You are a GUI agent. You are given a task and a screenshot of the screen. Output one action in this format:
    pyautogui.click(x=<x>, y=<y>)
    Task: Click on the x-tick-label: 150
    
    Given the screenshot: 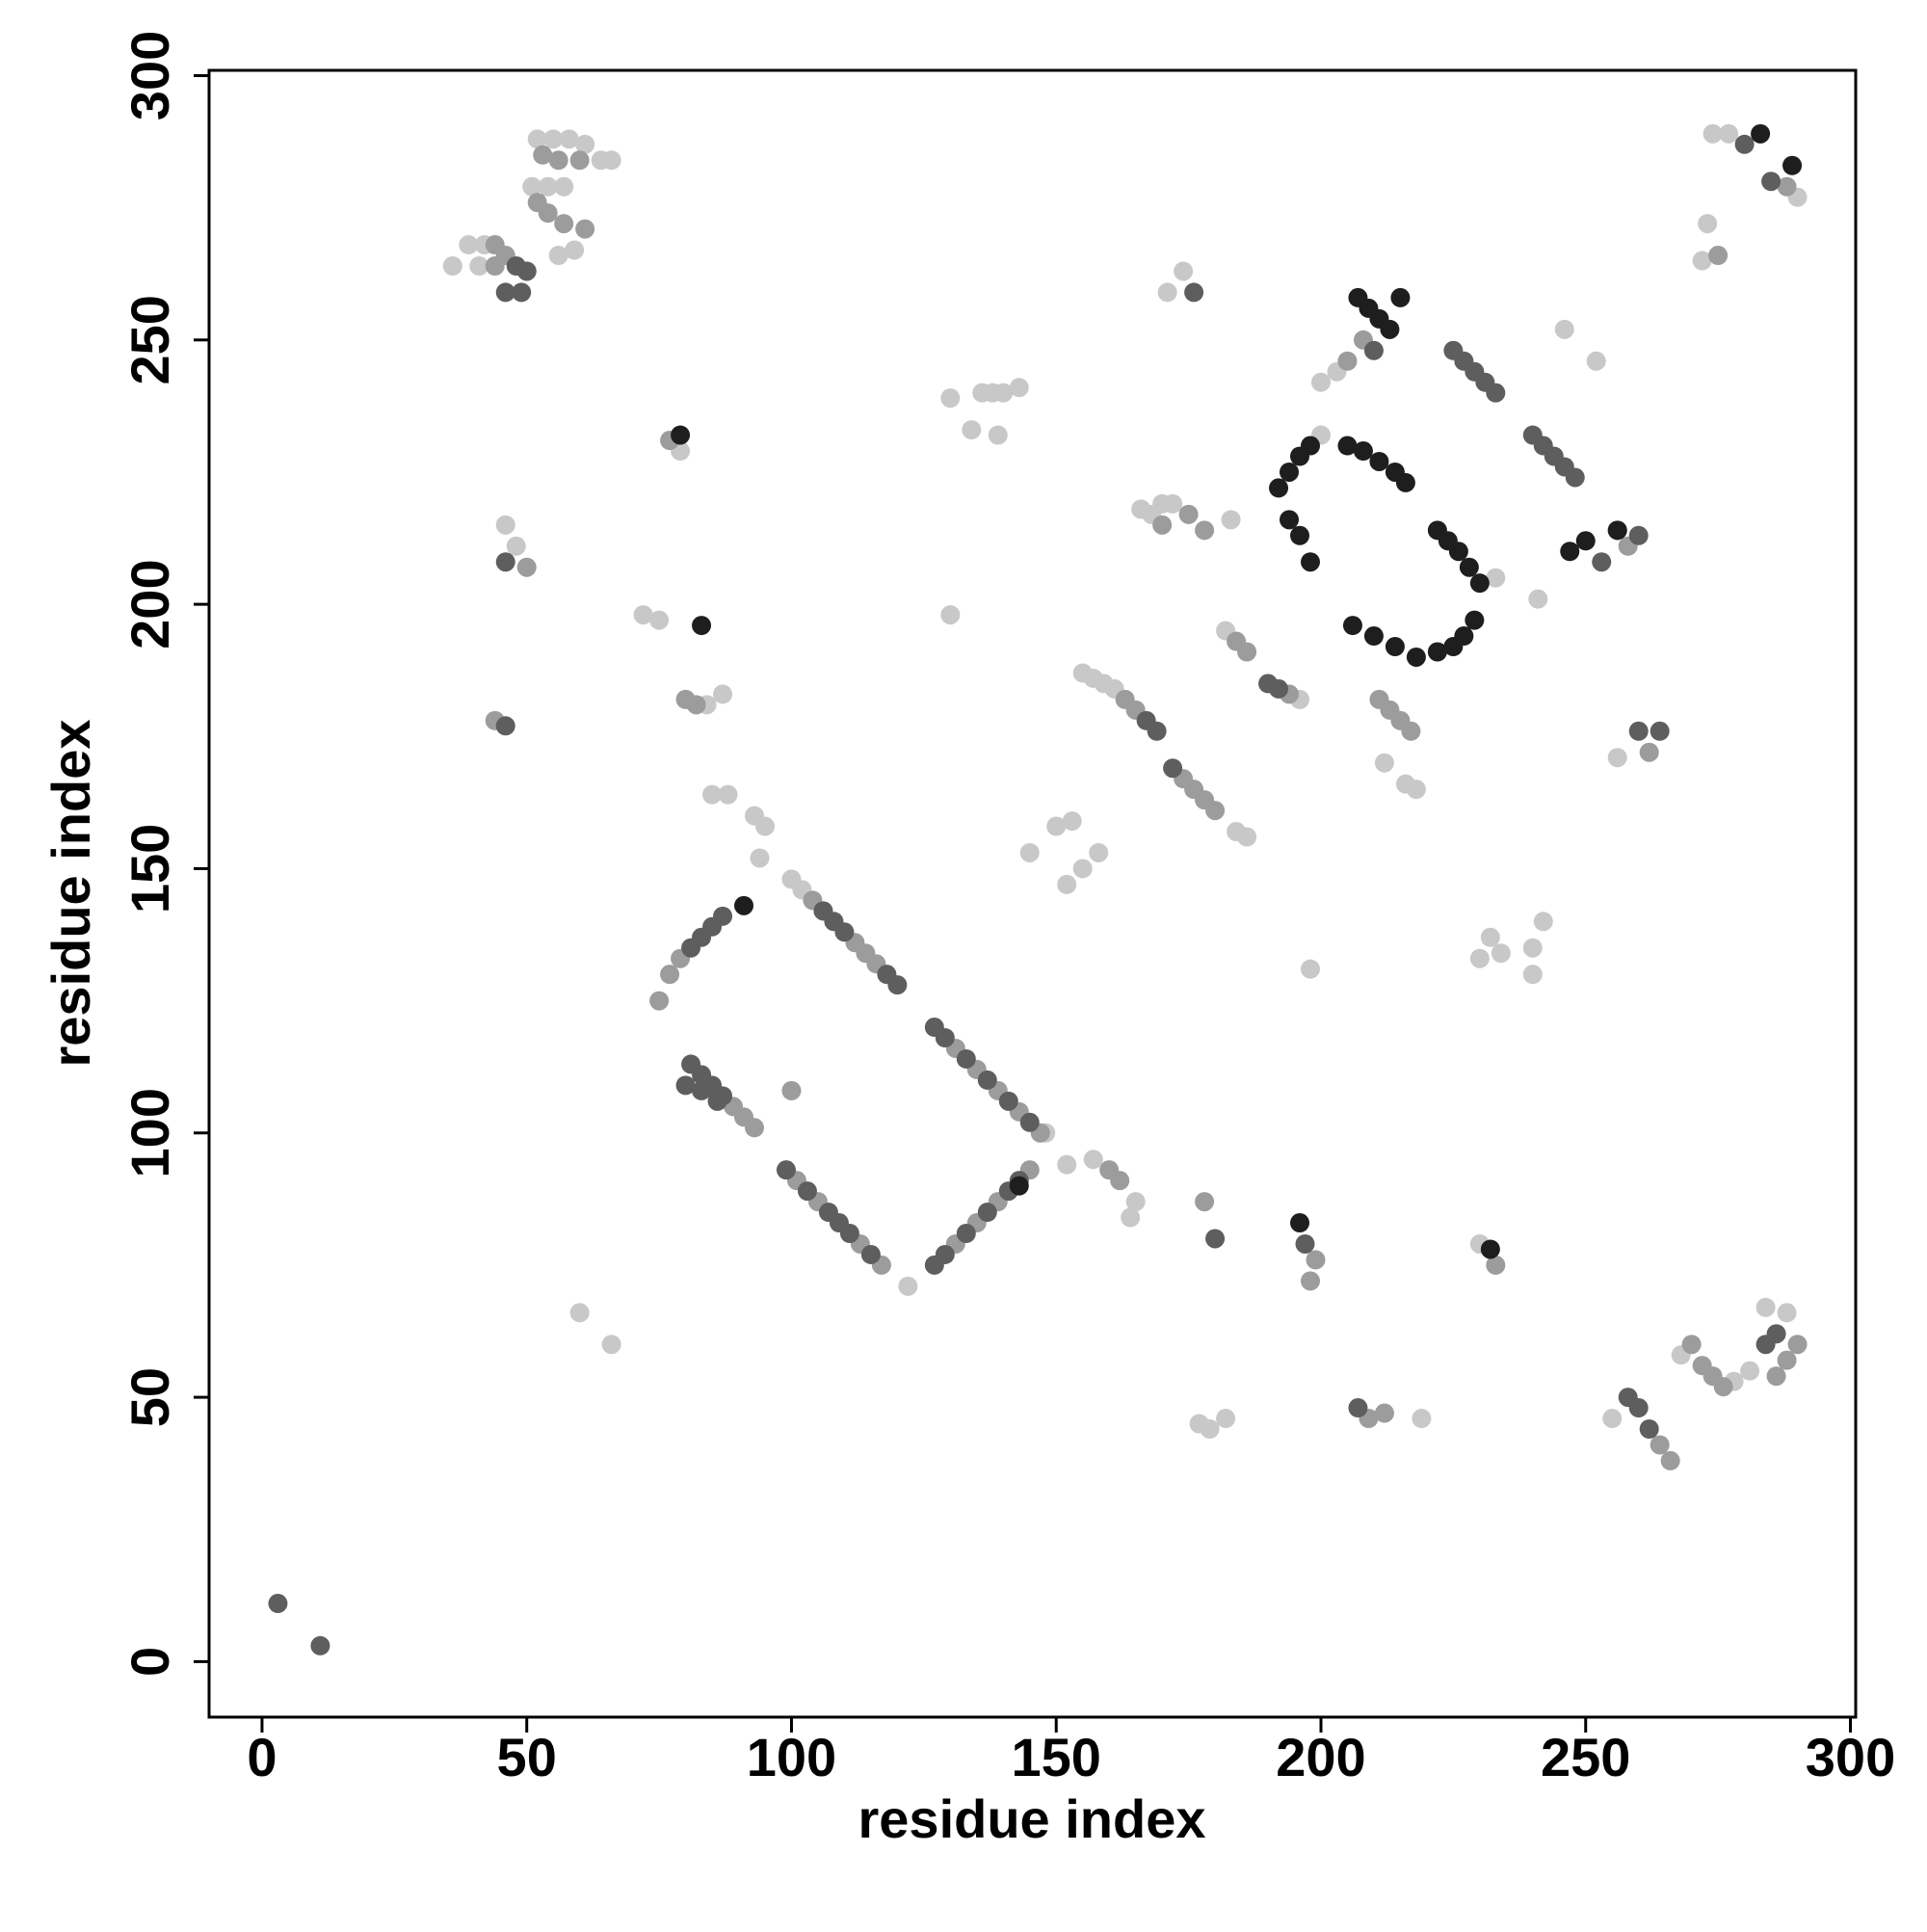 What is the action you would take?
    pyautogui.click(x=1056, y=1757)
    